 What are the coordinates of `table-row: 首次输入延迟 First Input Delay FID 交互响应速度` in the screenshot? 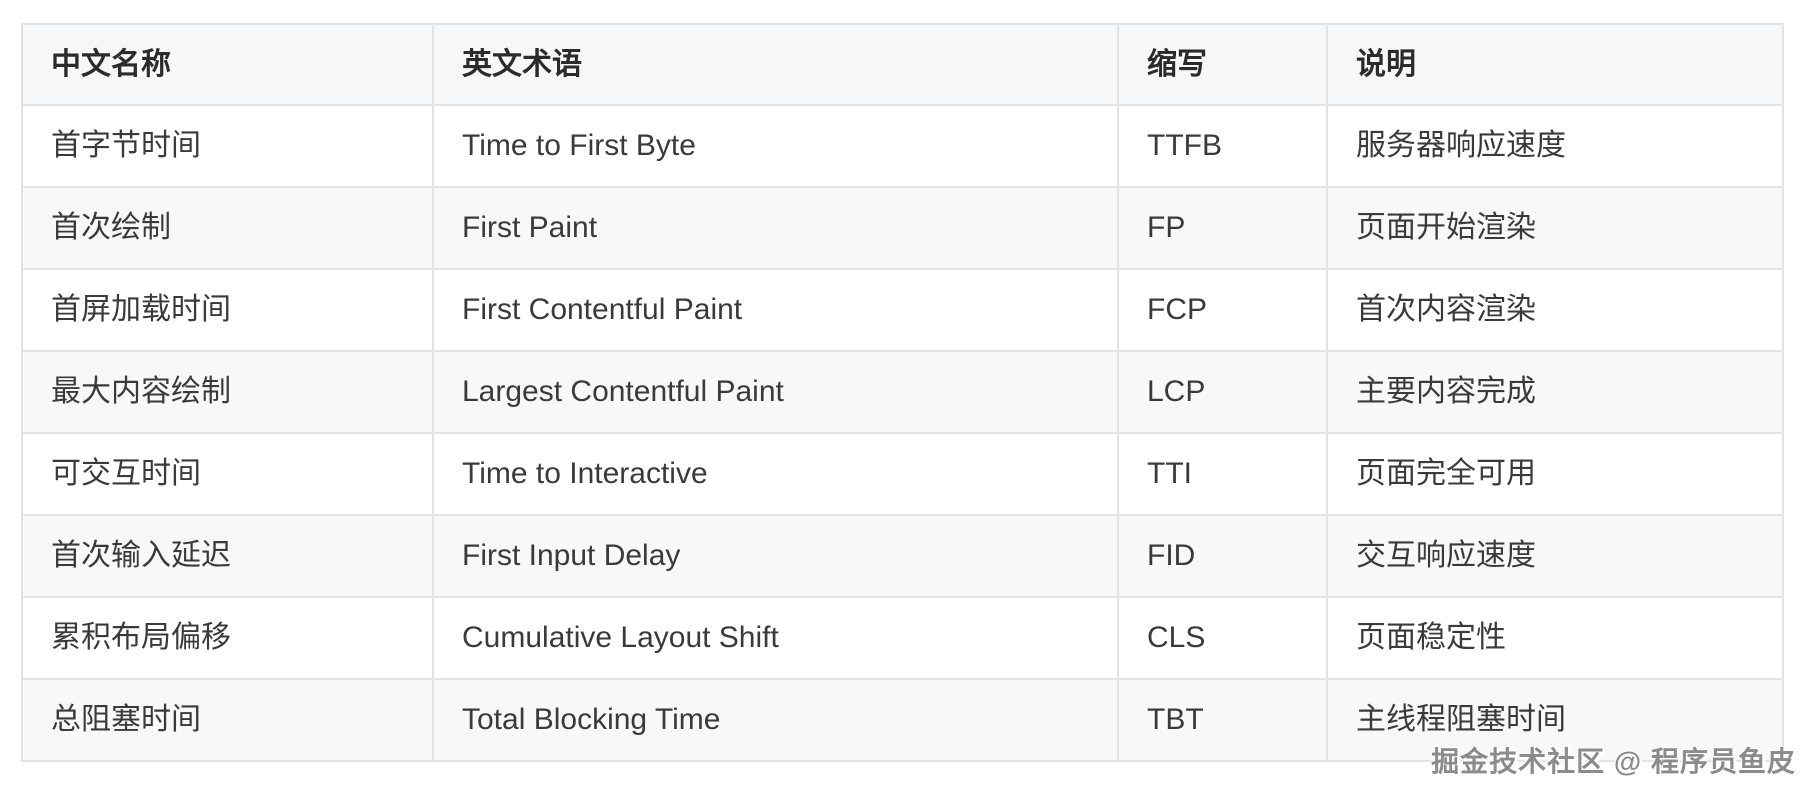 It's located at (902, 556).